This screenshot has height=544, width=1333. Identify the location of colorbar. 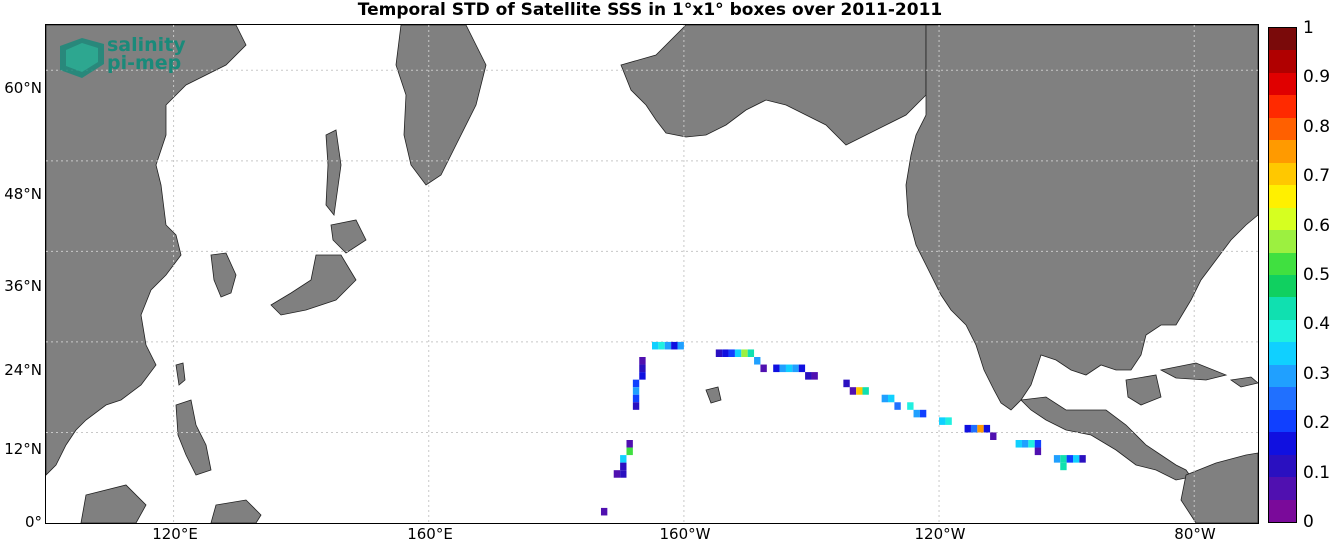
(1282, 275).